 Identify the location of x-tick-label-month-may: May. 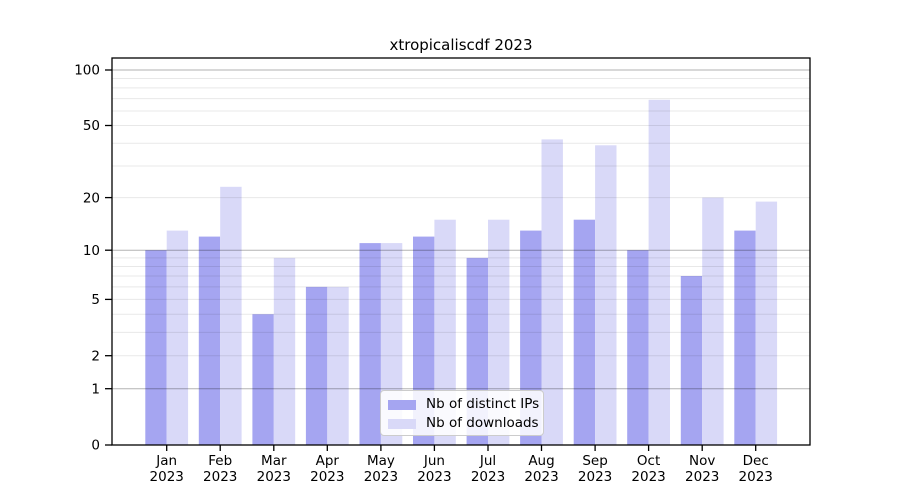
(381, 461).